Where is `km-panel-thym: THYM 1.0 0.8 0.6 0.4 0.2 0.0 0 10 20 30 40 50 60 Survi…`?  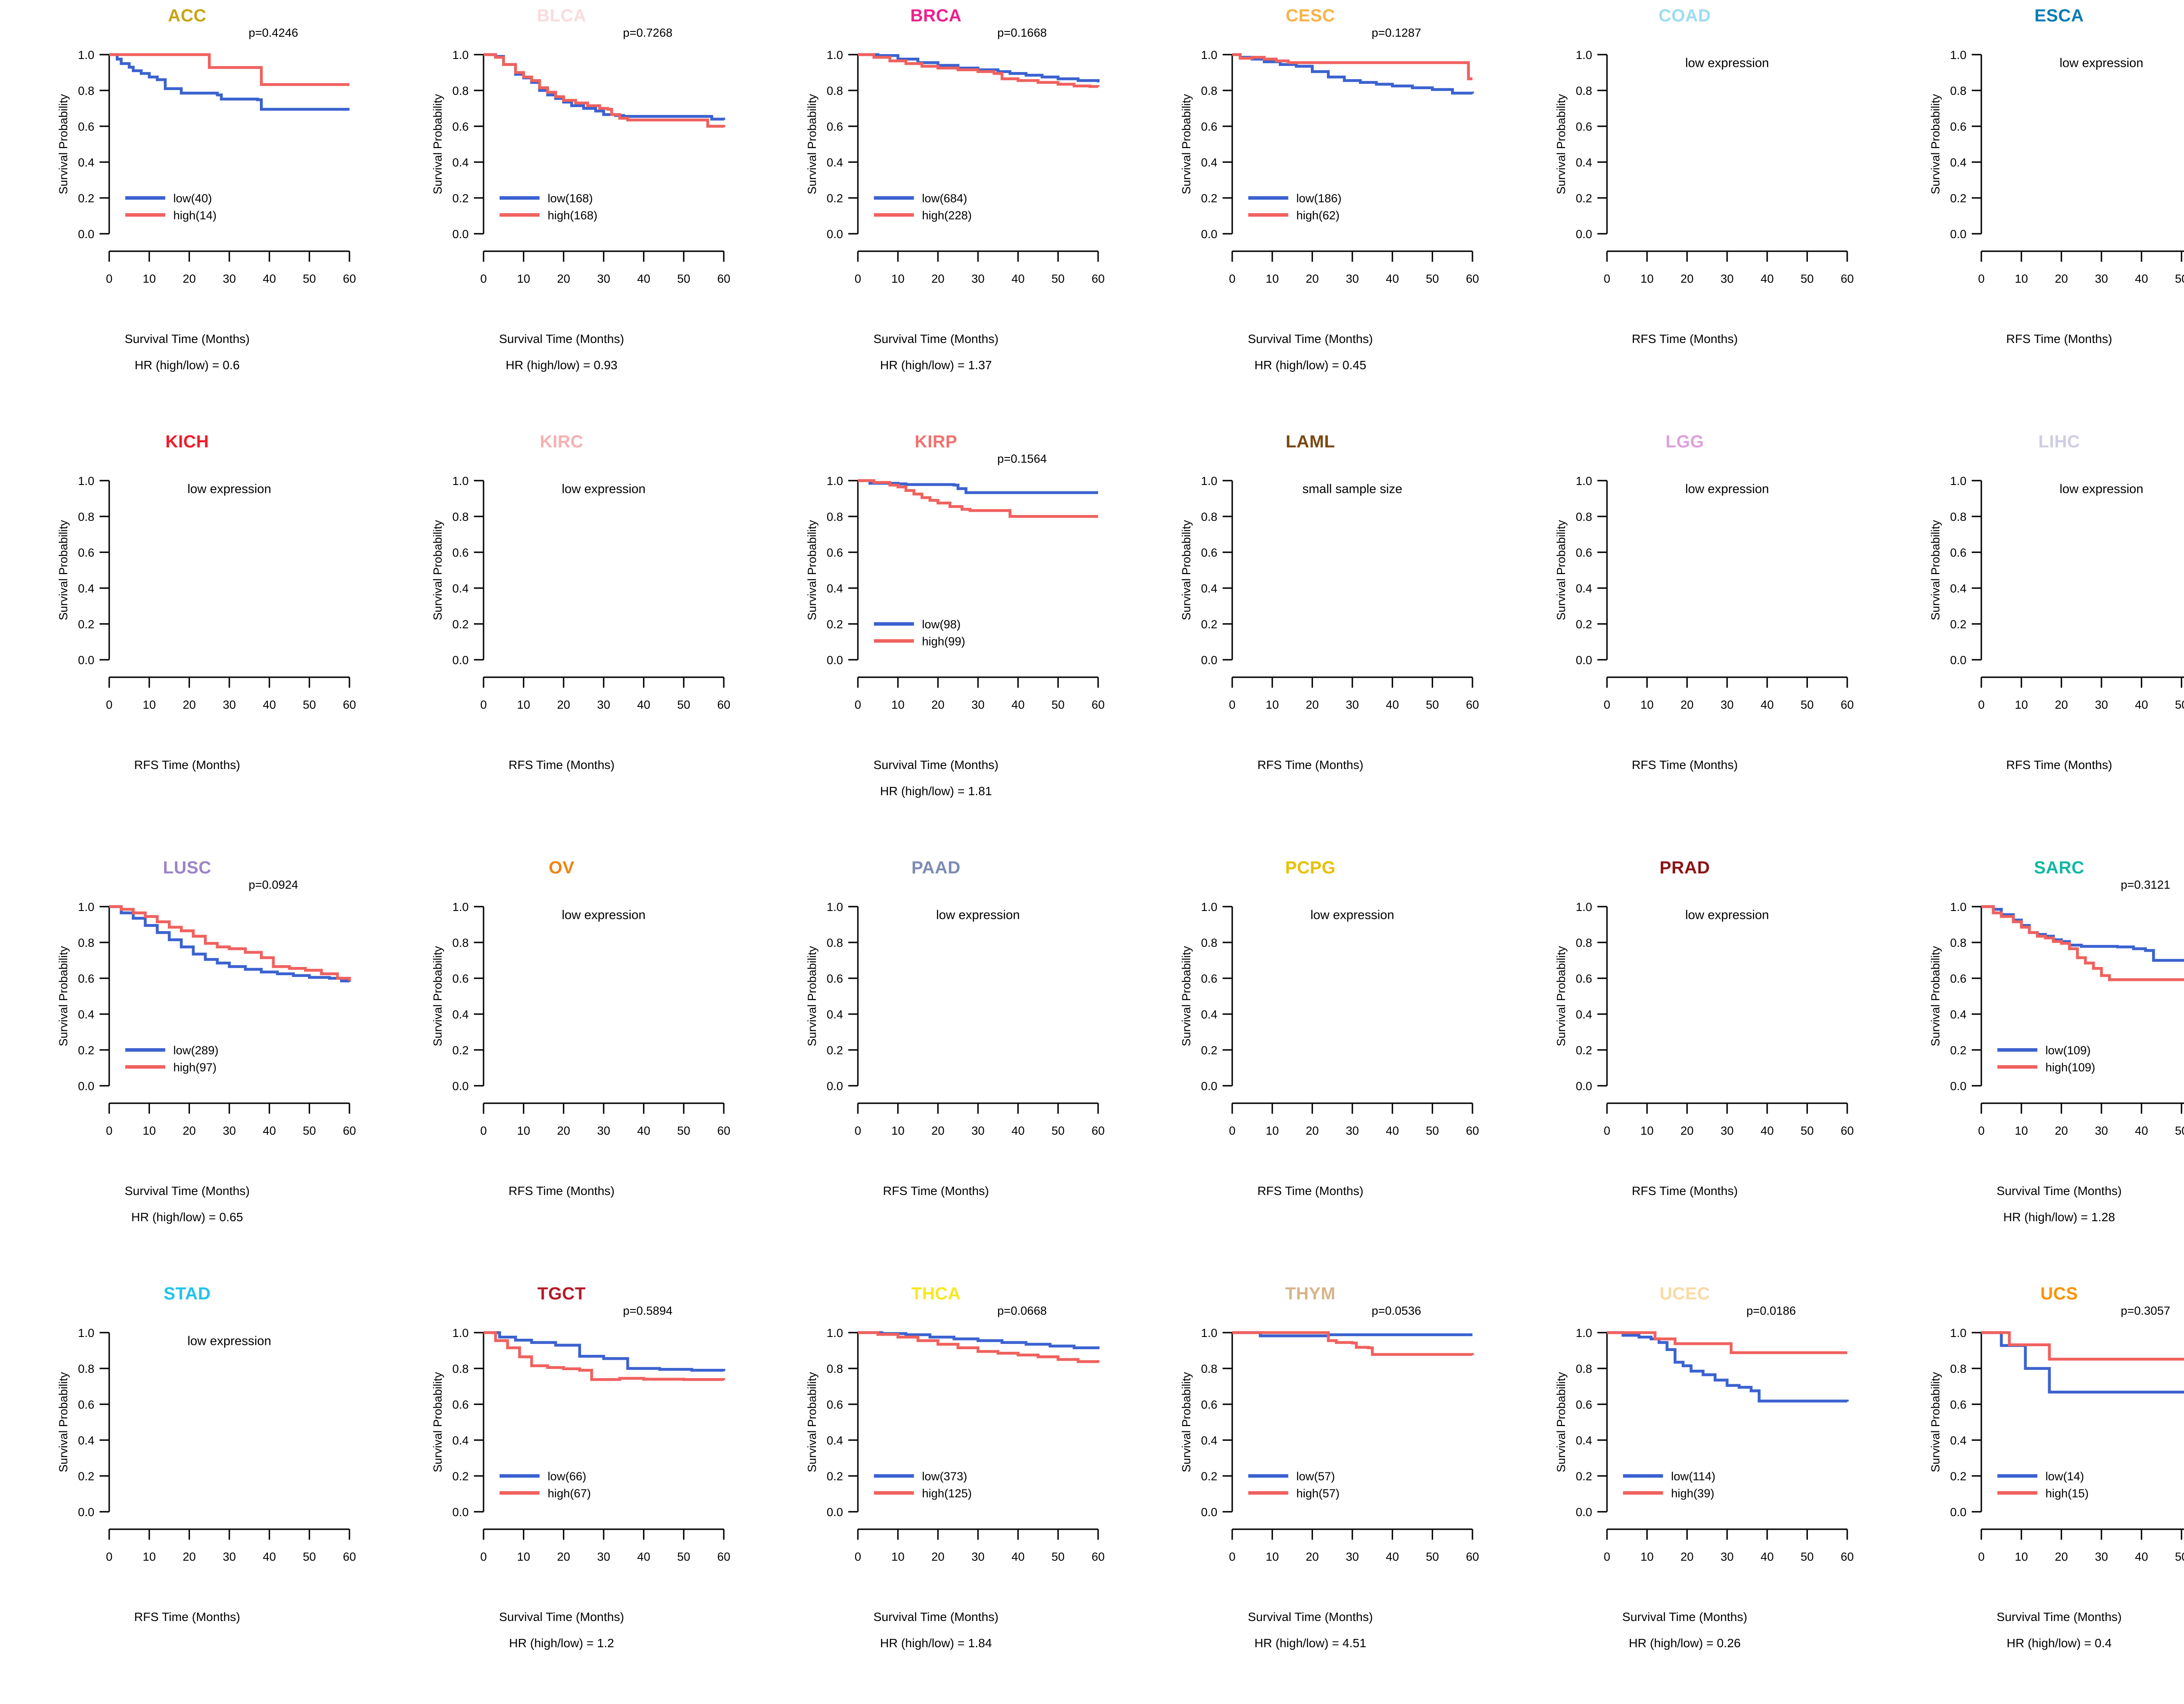
km-panel-thym: THYM 1.0 0.8 0.6 0.4 0.2 0.0 0 10 20 30 40 50 60 Survi… is located at coordinates (1310, 1491).